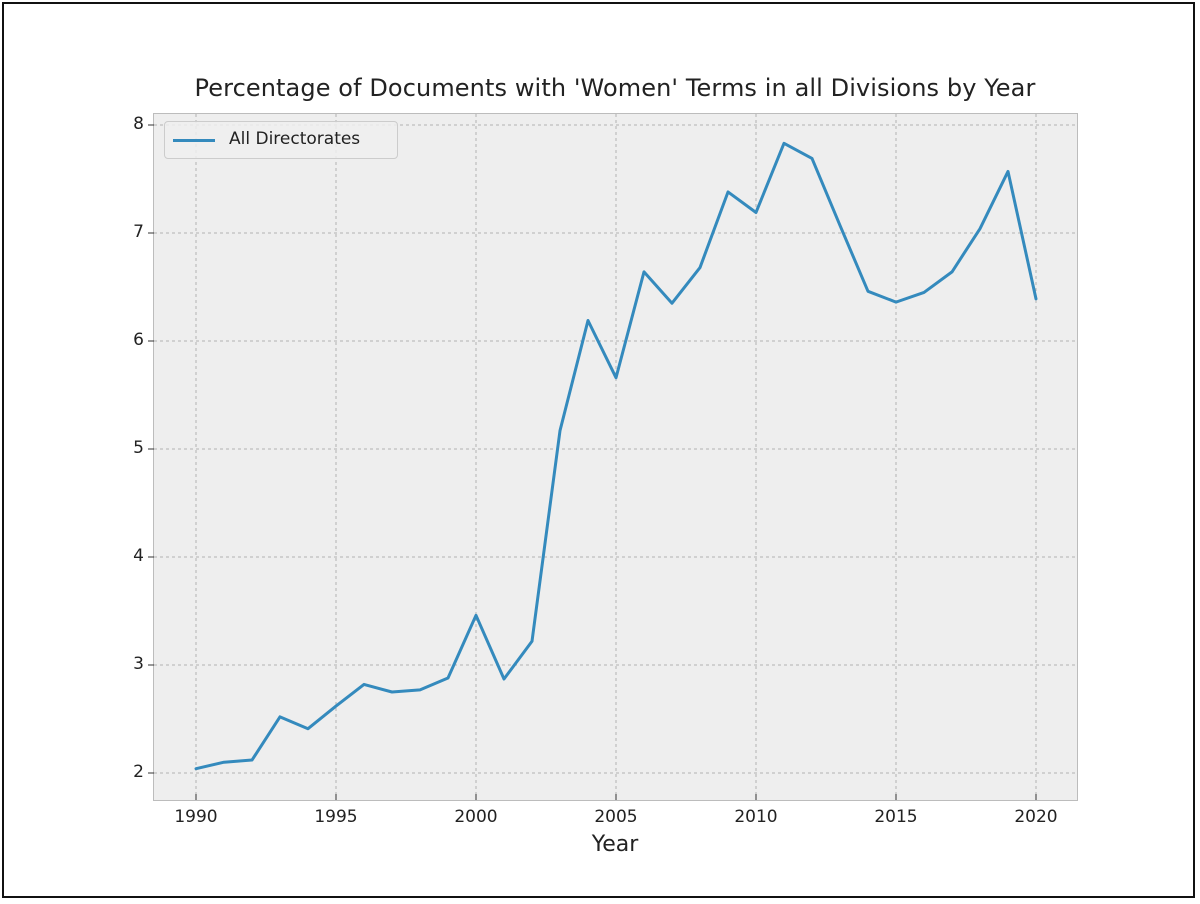  What do you see at coordinates (336, 817) in the screenshot?
I see `x-tick-label: 1995` at bounding box center [336, 817].